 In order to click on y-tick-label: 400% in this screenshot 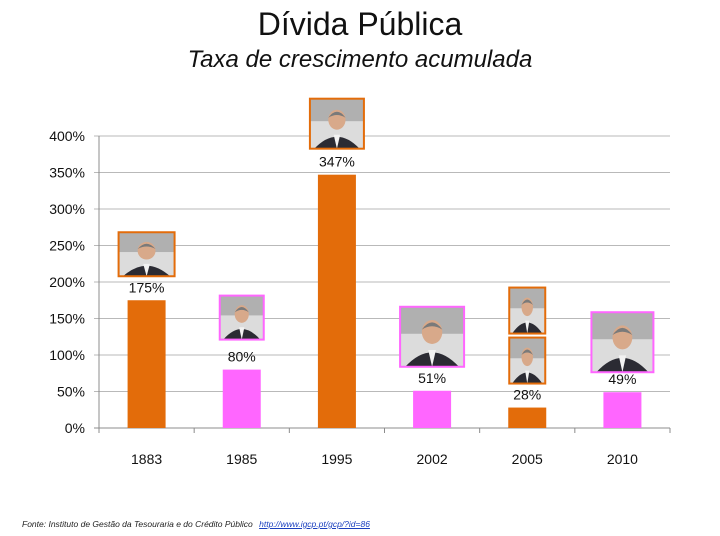, I will do `click(67, 136)`.